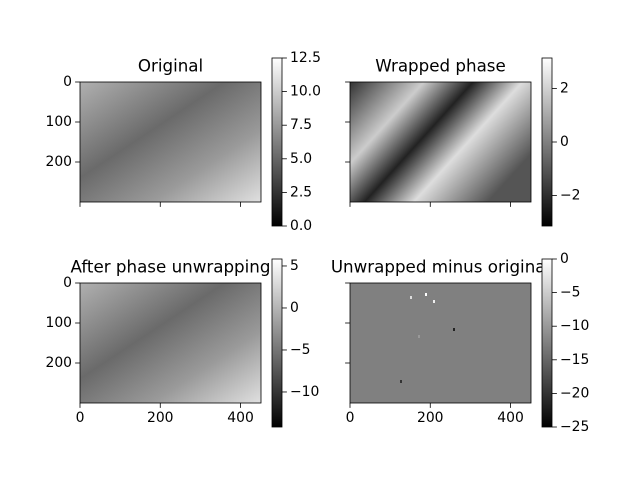 This screenshot has width=640, height=480. Describe the element at coordinates (440, 267) in the screenshot. I see `axes-title: Unwrapped minus original` at that location.